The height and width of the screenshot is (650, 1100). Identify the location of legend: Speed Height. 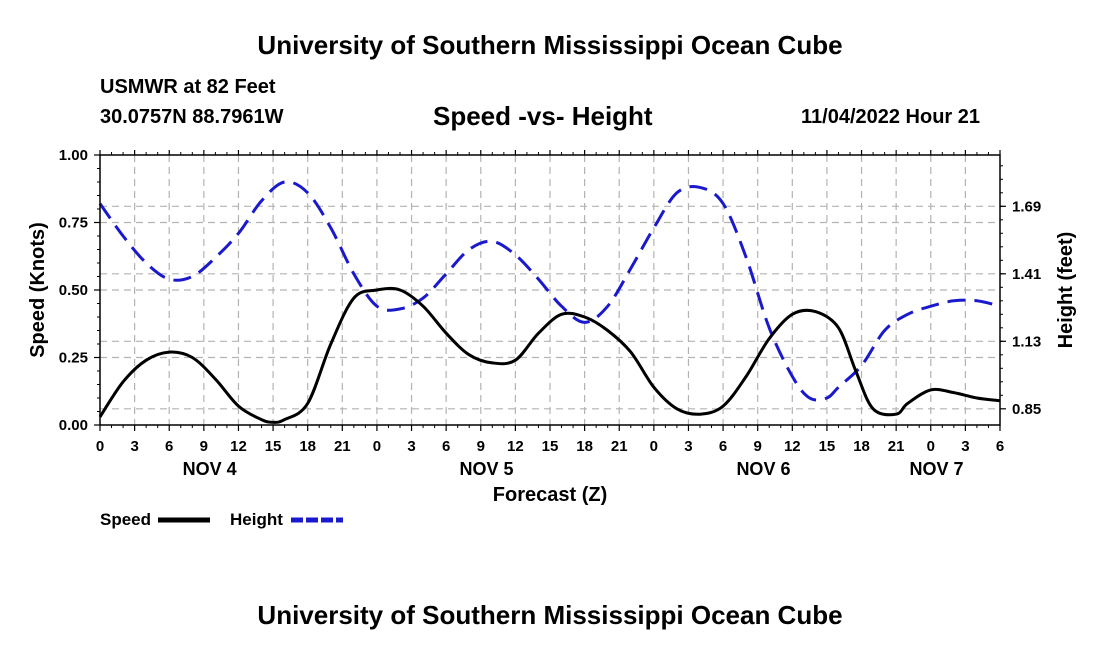
(221, 519).